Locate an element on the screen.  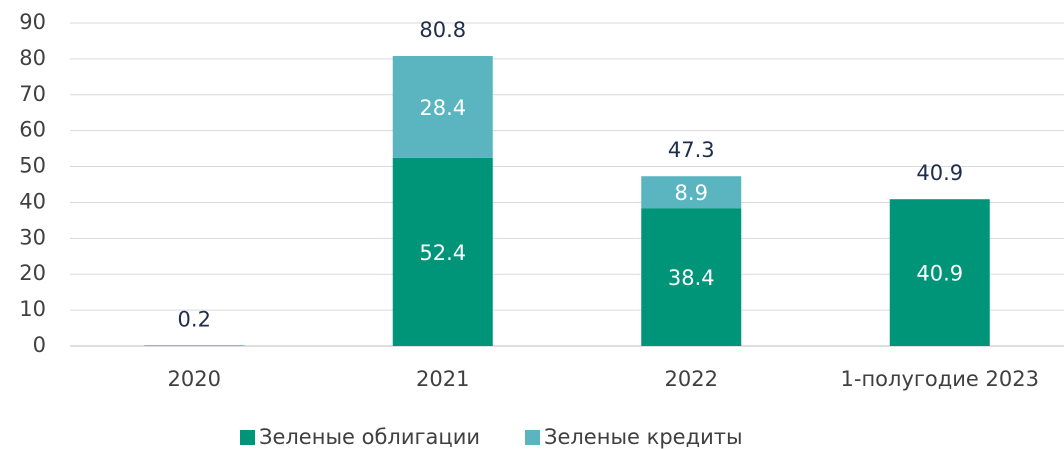
y-tick-label: 40 is located at coordinates (32, 201).